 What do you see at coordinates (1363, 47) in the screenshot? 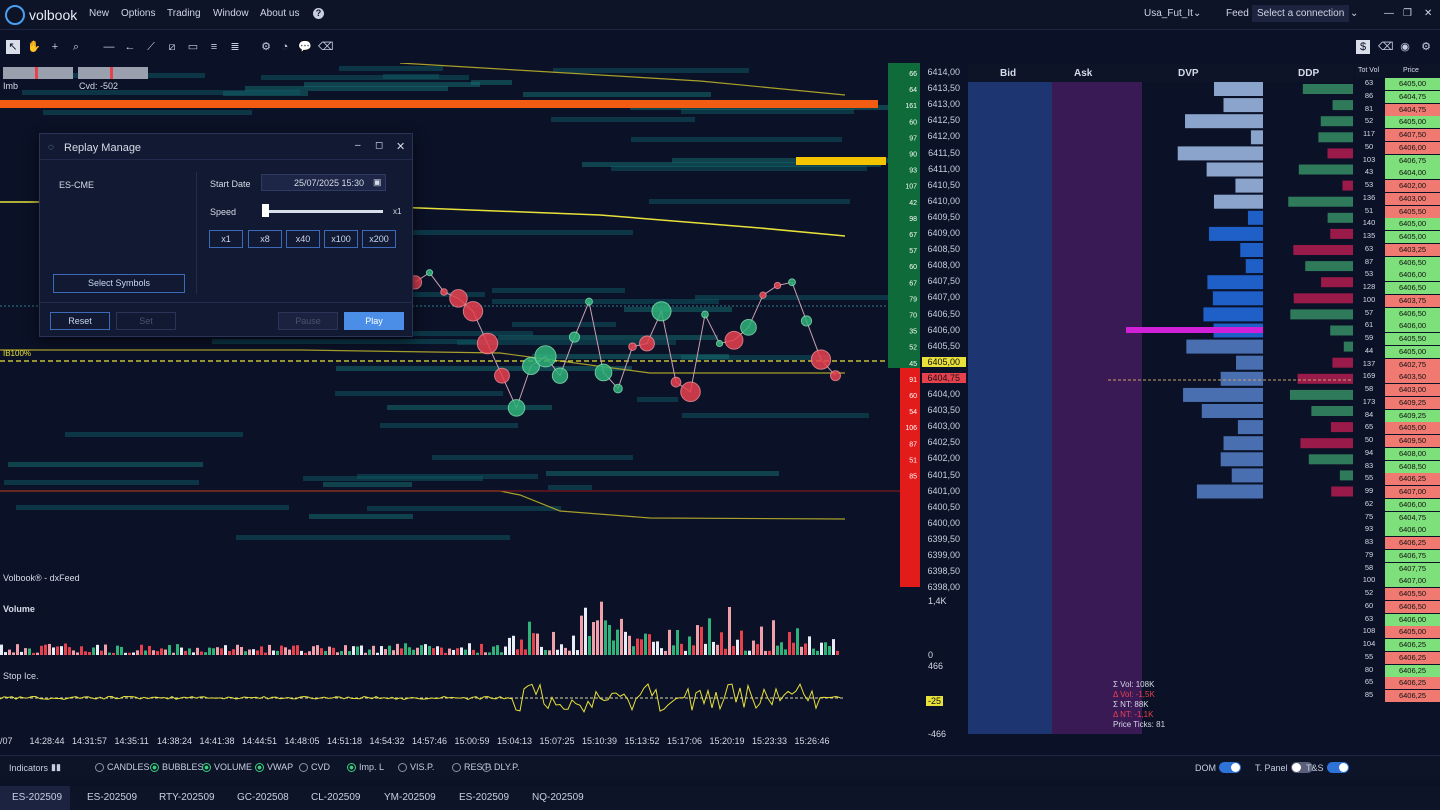
I see `dollar-icon: $` at bounding box center [1363, 47].